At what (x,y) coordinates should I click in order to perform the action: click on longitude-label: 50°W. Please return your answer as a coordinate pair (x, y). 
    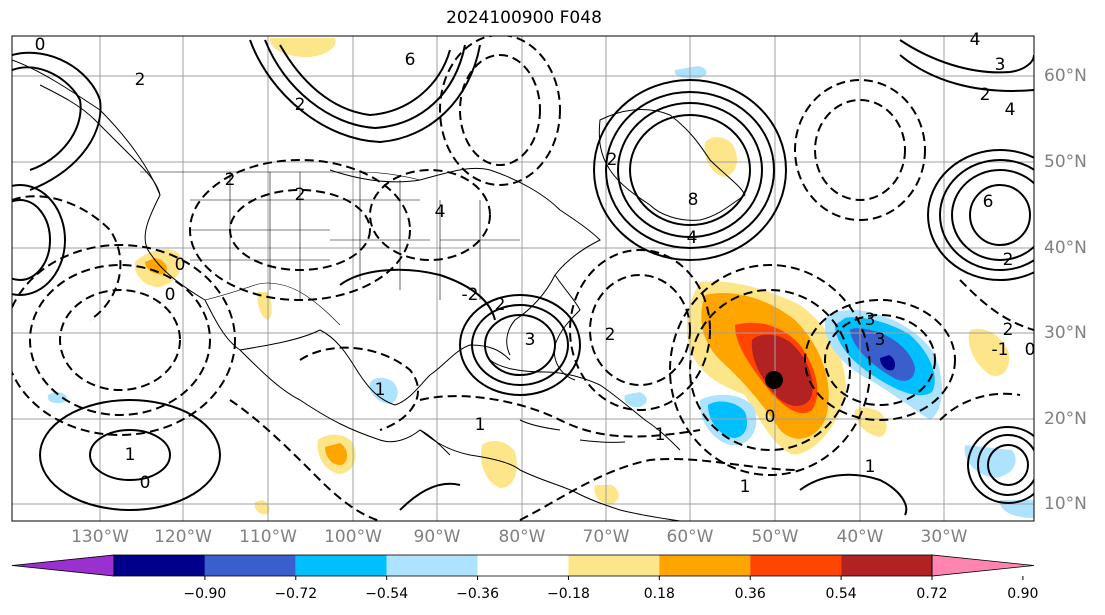
    Looking at the image, I should click on (775, 537).